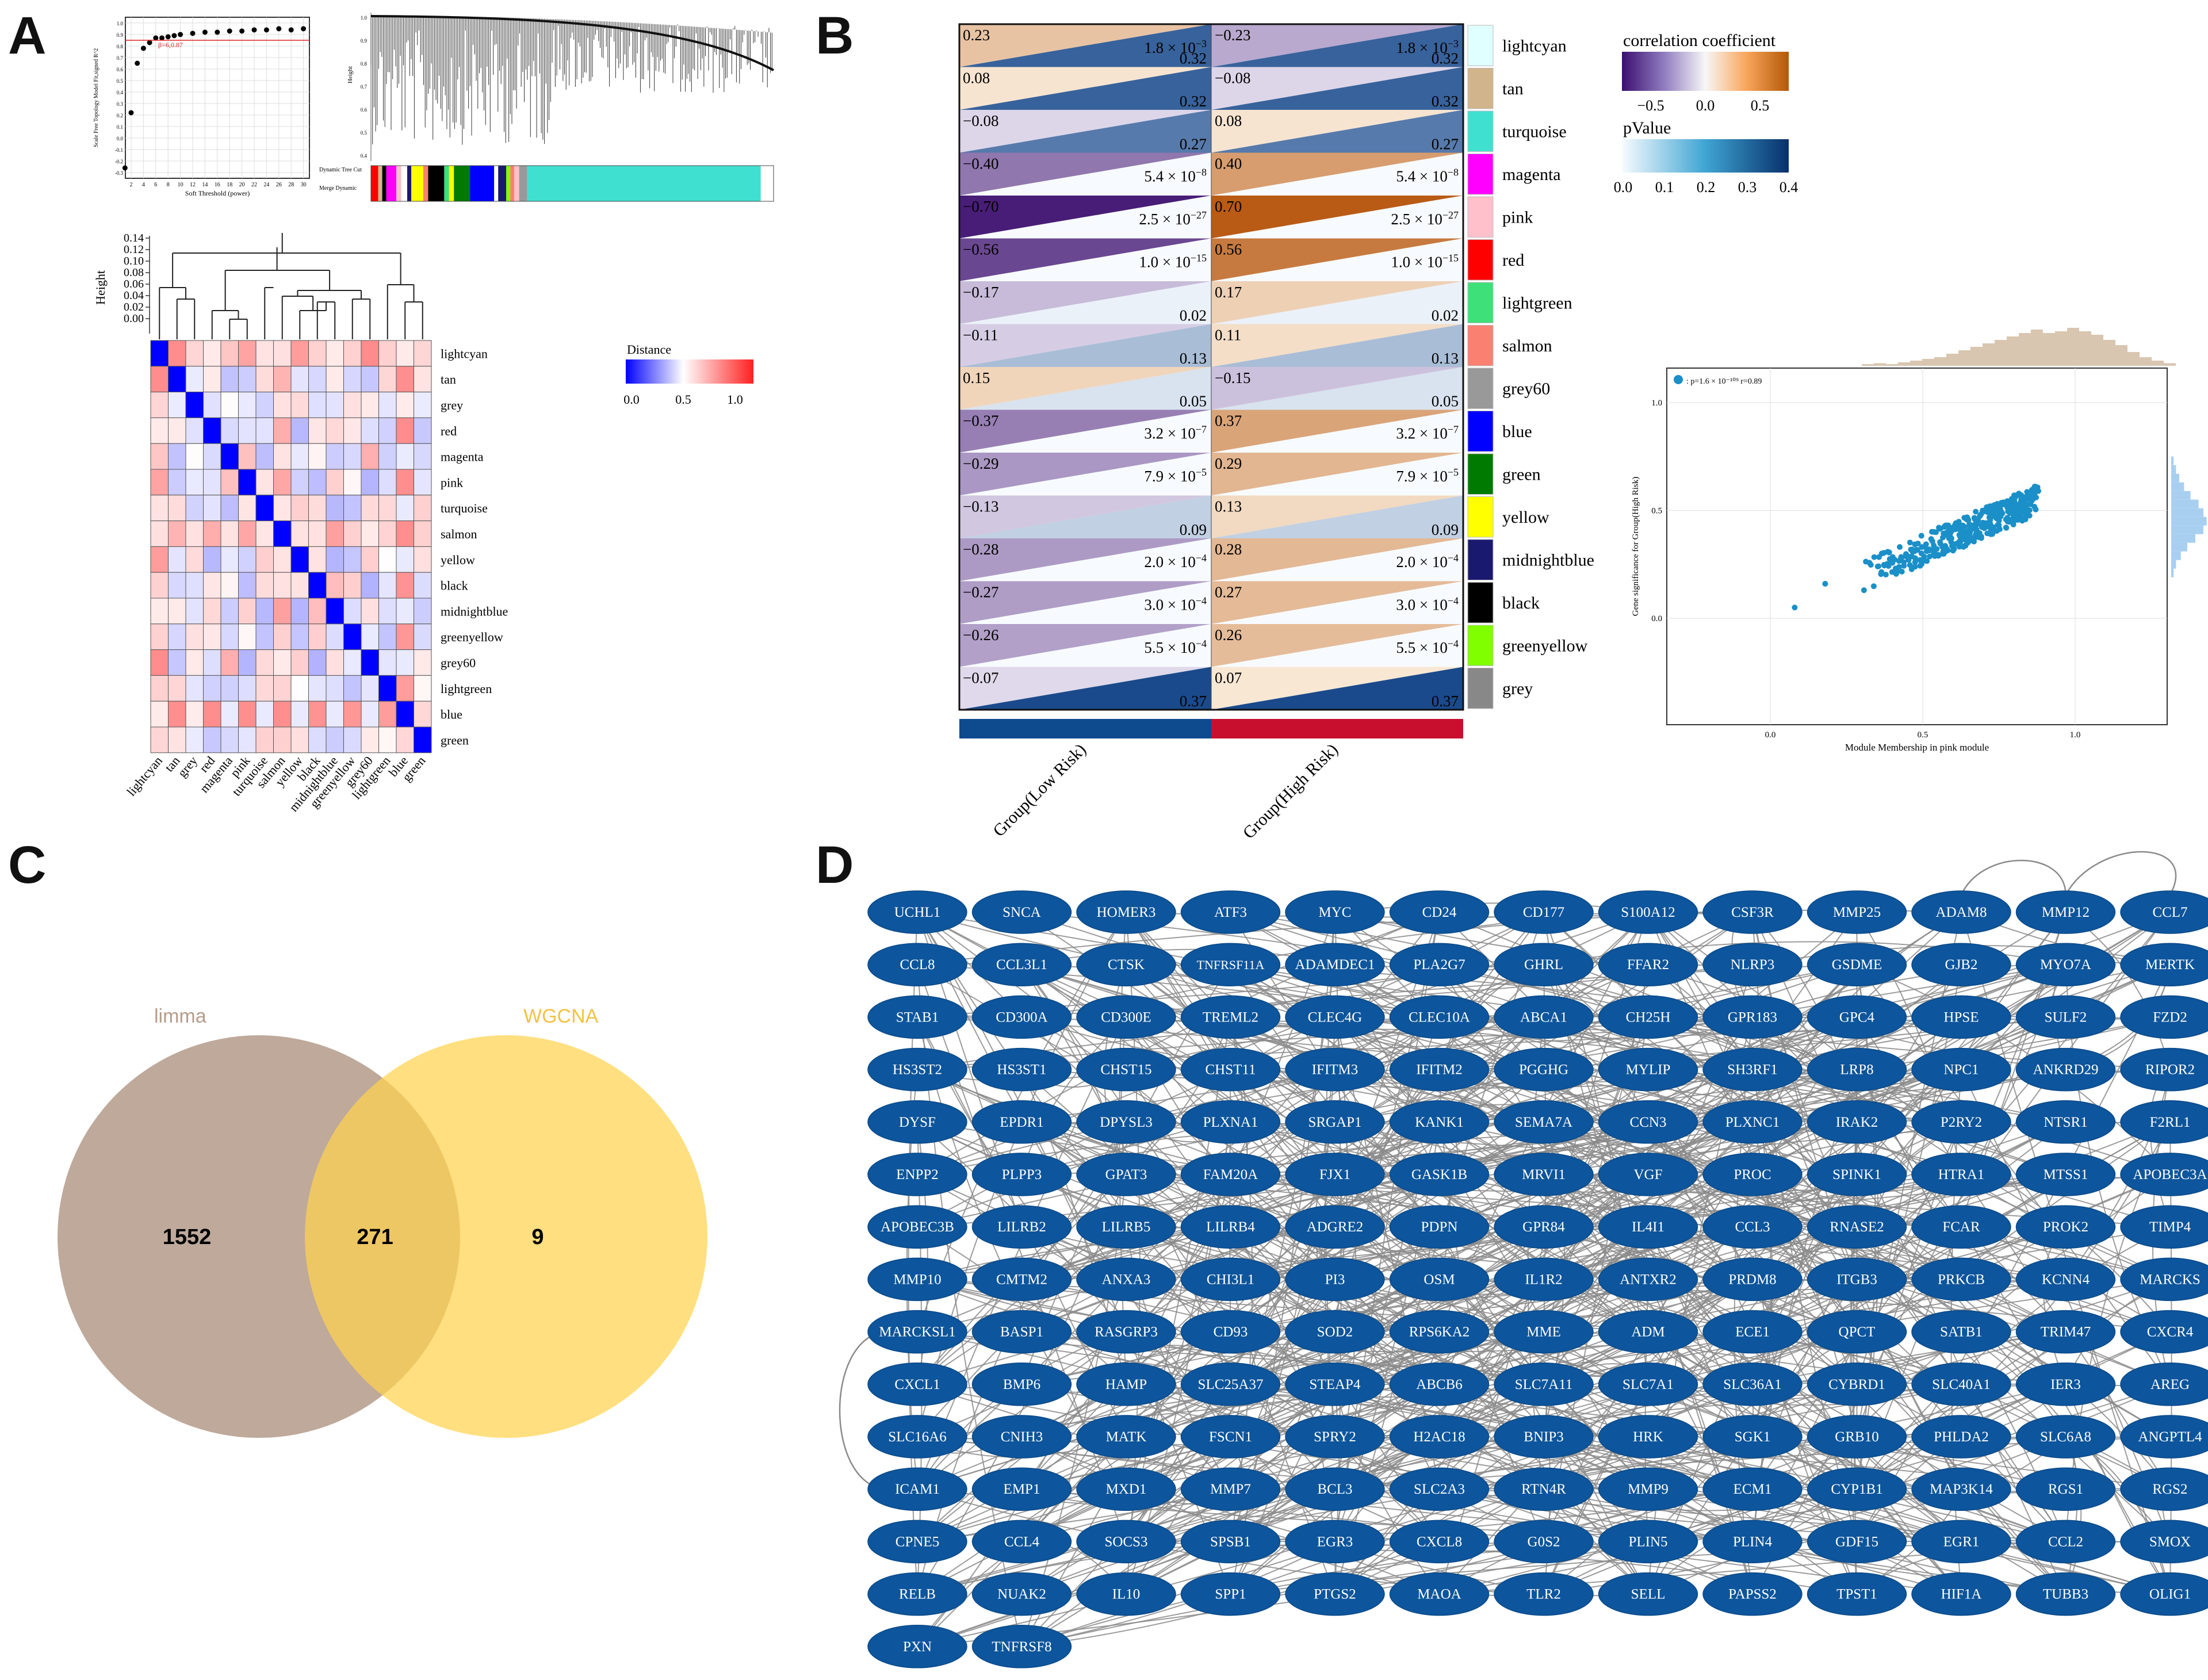  What do you see at coordinates (1635, 546) in the screenshot?
I see `scatter-ylabel: Gene significance for Group(High Risk)` at bounding box center [1635, 546].